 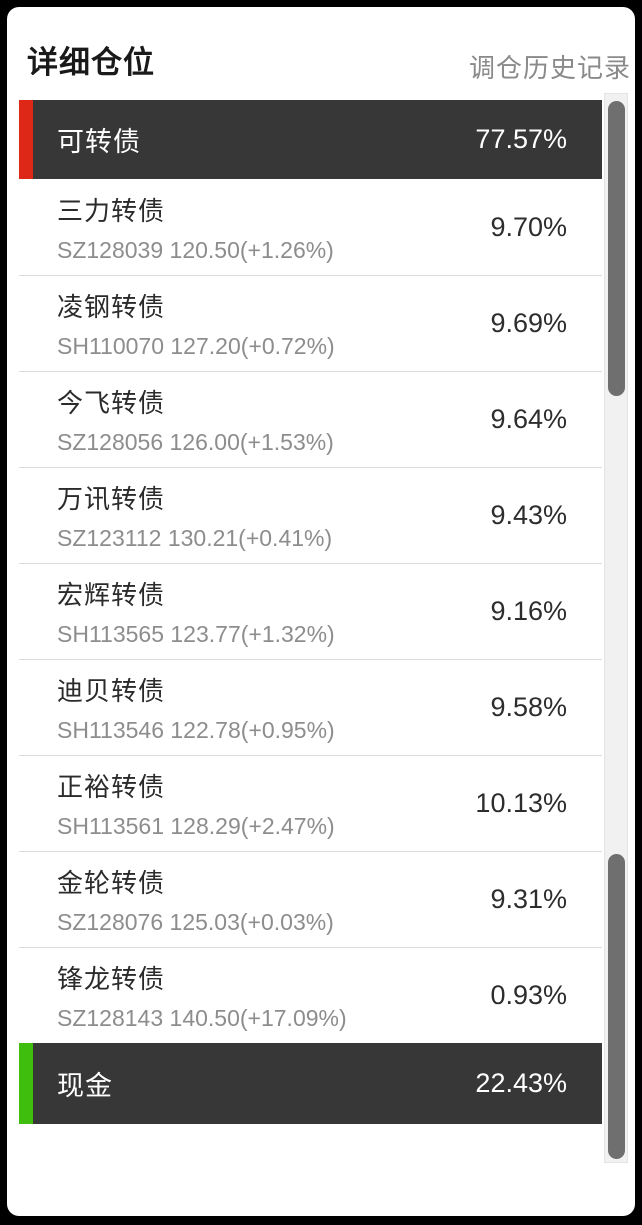 What do you see at coordinates (194, 515) in the screenshot?
I see `holding-text: 万讯转债 SZ123112 130.21(+0.41%)` at bounding box center [194, 515].